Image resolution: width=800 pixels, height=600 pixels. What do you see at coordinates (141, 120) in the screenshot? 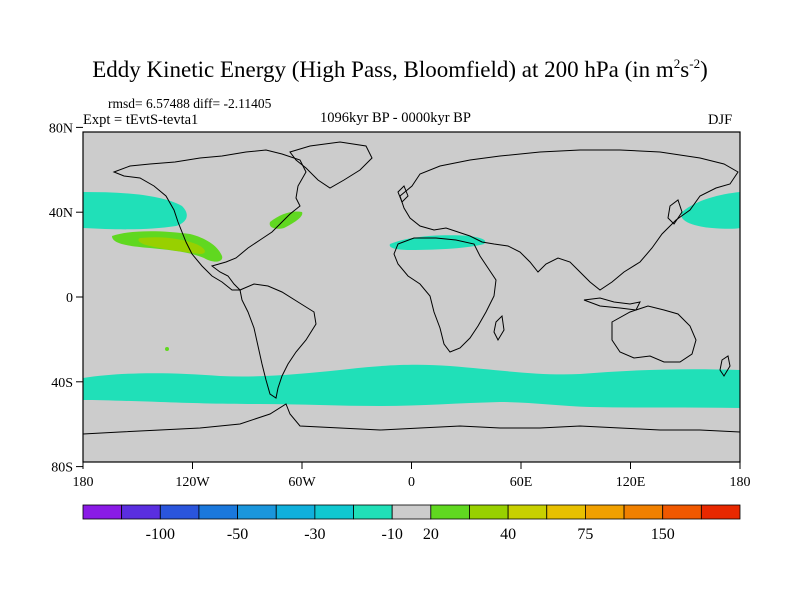
I see `experiment-label: Expt = tEvtS-tevta1` at bounding box center [141, 120].